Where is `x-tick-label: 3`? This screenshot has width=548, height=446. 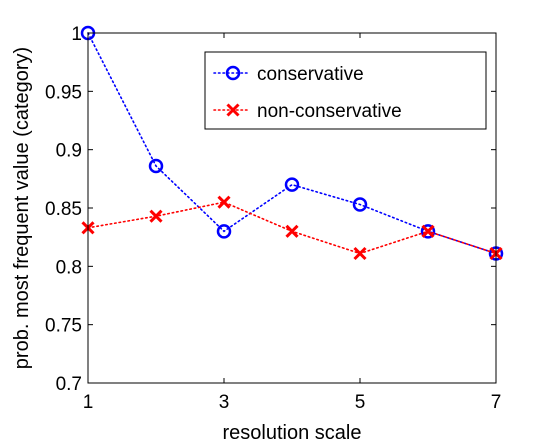
x-tick-label: 3 is located at coordinates (224, 402).